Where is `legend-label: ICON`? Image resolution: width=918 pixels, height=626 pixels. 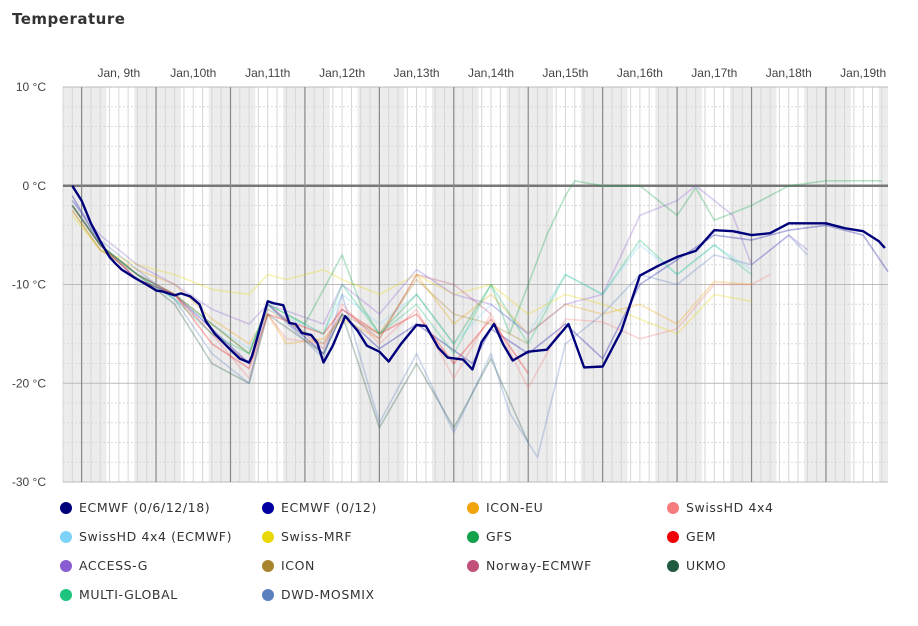
legend-label: ICON is located at coordinates (298, 565).